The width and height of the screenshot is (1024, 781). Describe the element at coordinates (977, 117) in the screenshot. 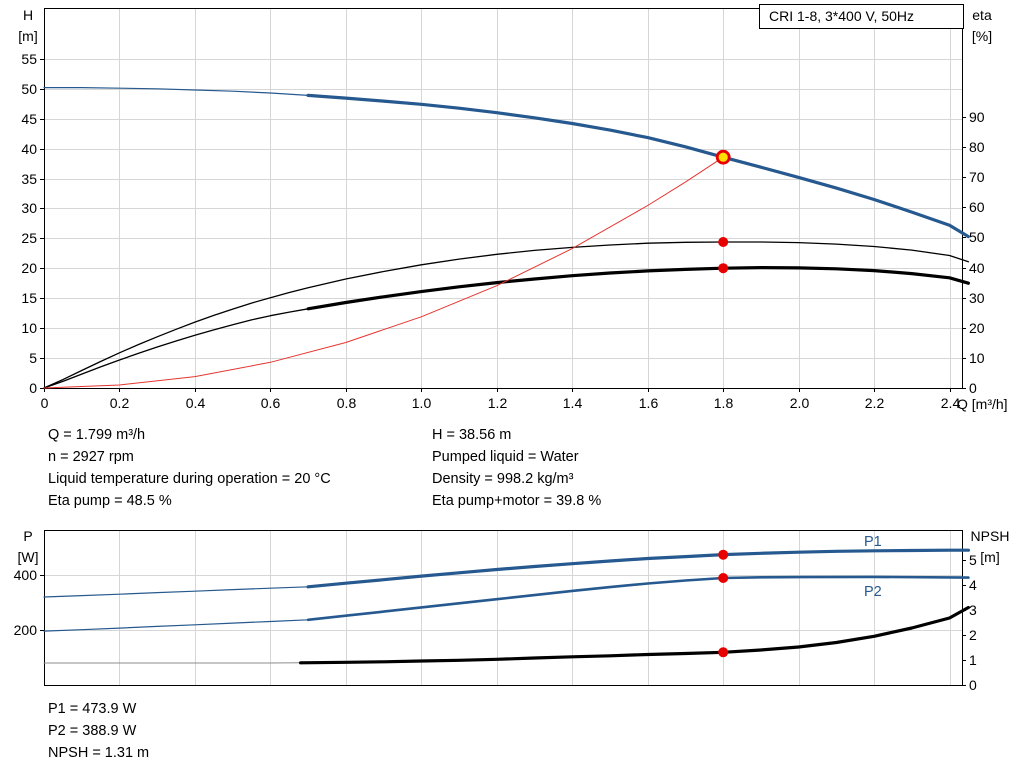

I see `svg-text: 90` at that location.